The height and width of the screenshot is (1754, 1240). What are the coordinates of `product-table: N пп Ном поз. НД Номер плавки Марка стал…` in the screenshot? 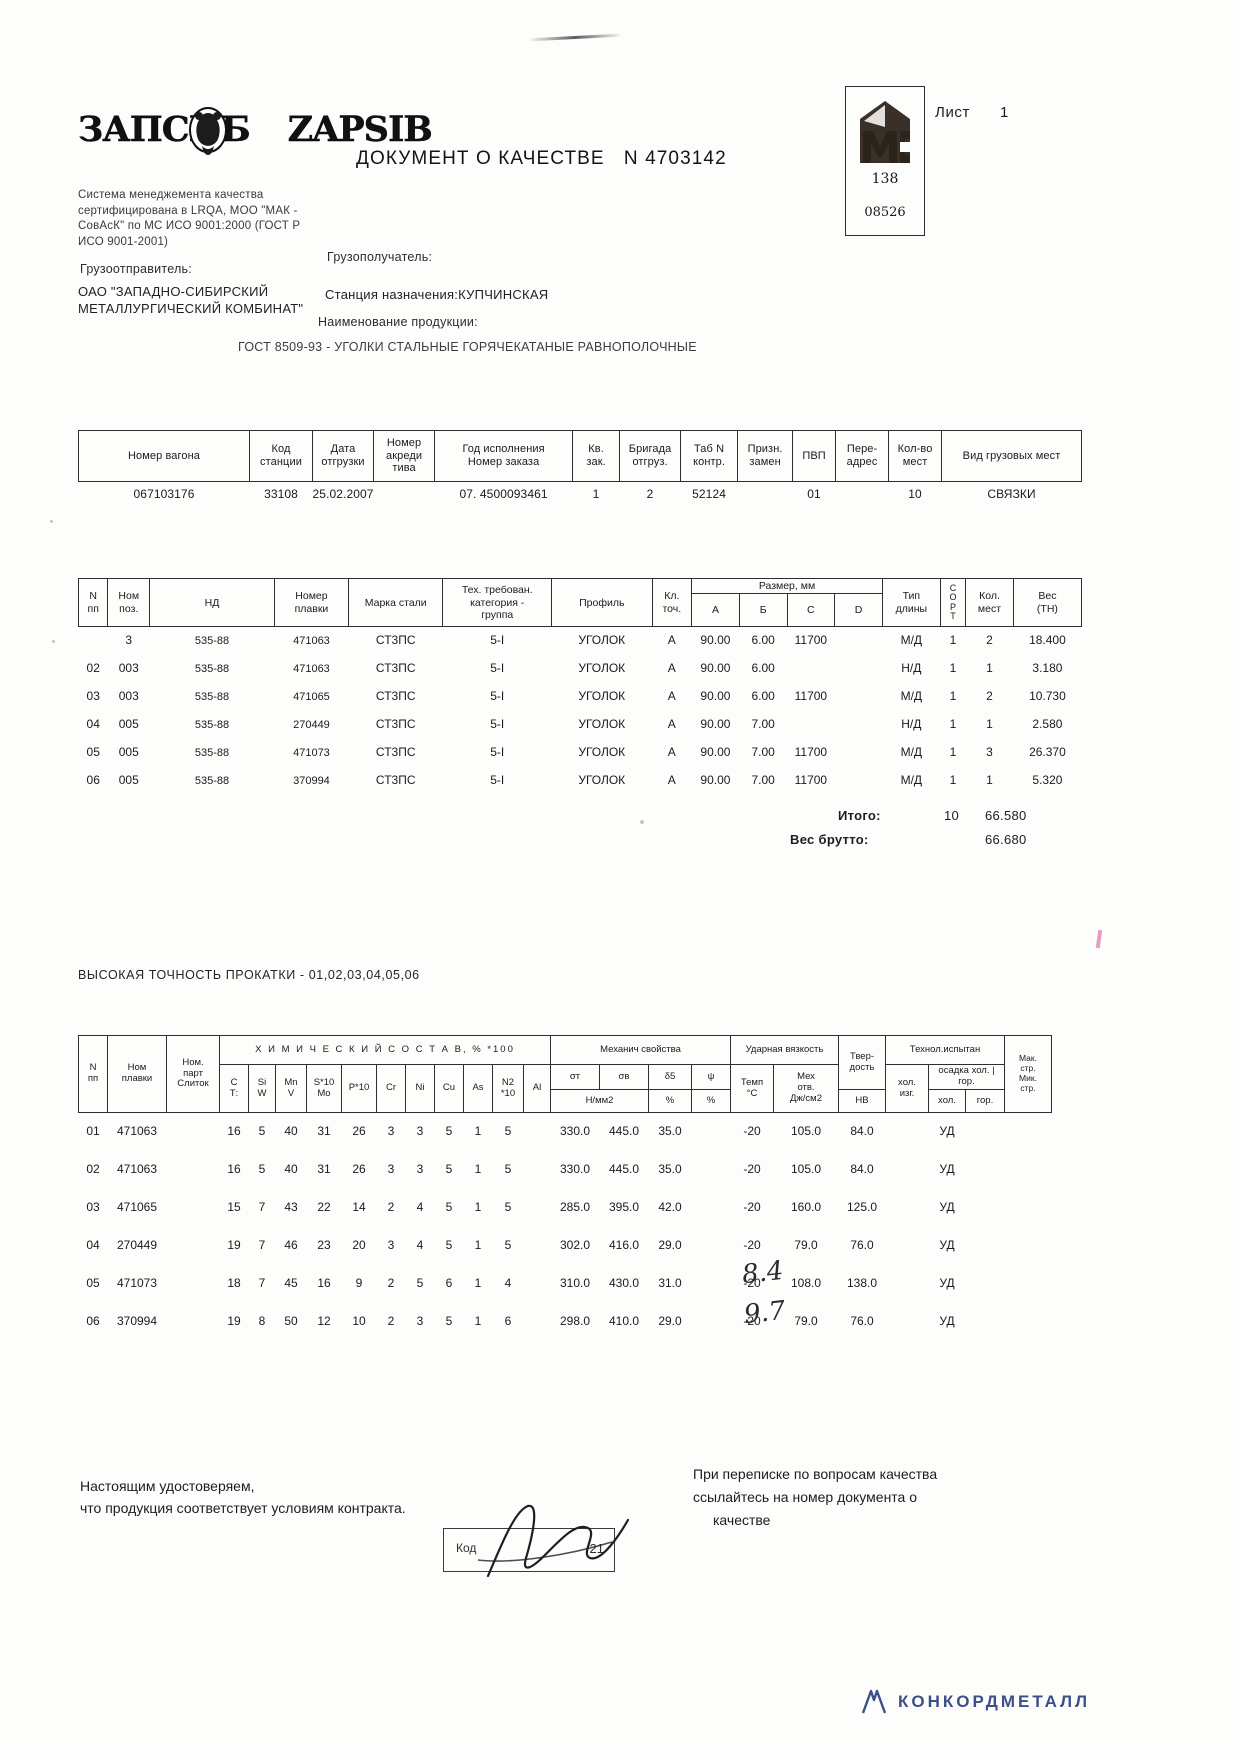 It's located at (580, 686).